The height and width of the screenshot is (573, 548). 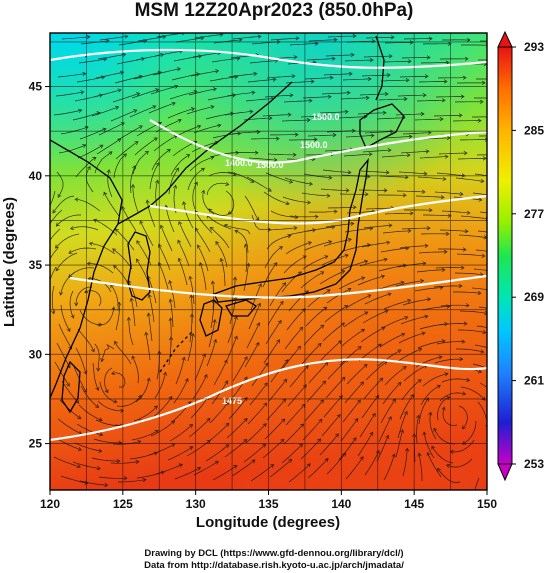 I want to click on y-tick-label: 45, so click(x=36, y=87).